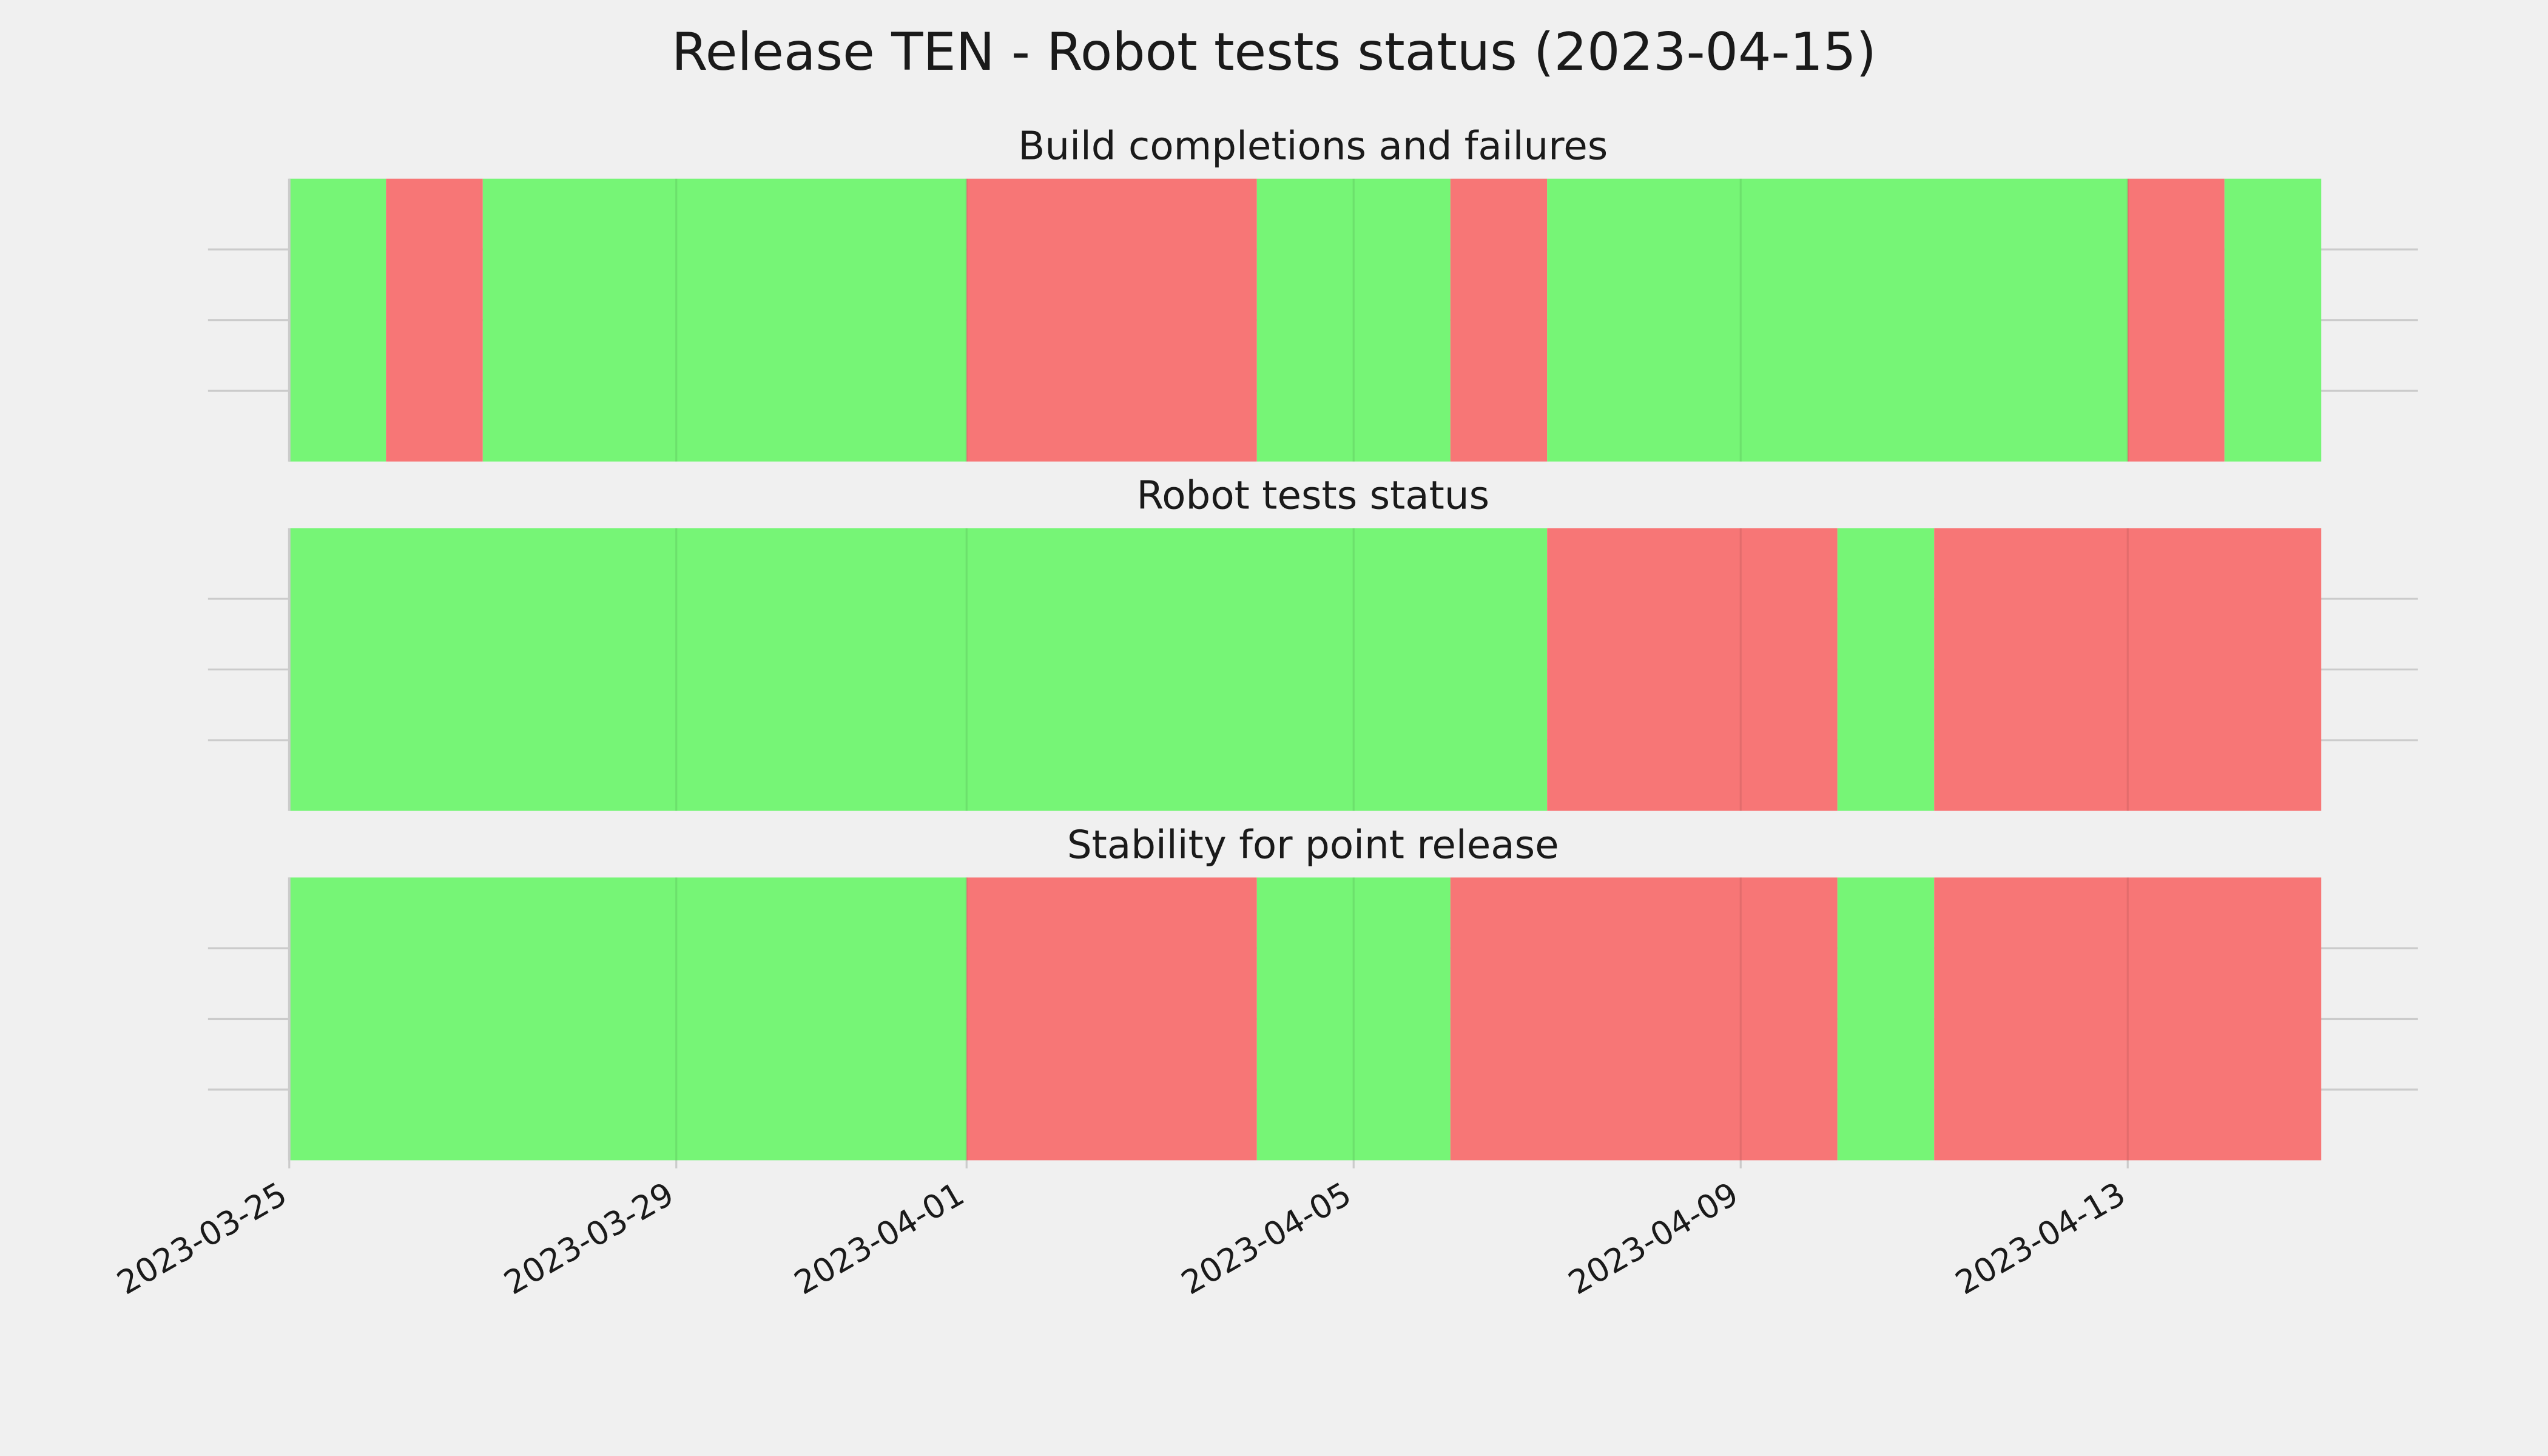  Describe the element at coordinates (1312, 495) in the screenshot. I see `panel-title: Robot tests status` at that location.